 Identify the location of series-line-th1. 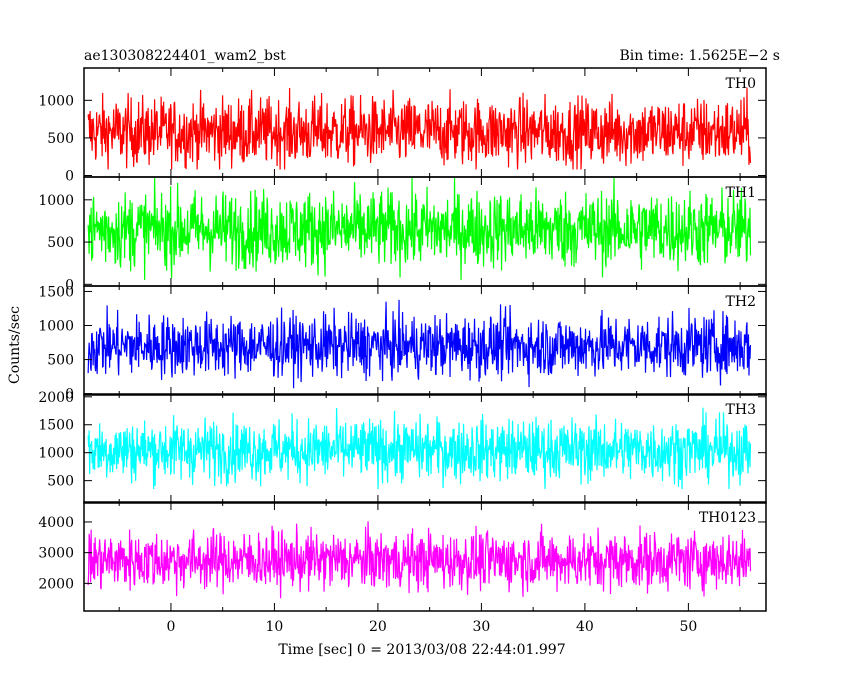
(419, 229).